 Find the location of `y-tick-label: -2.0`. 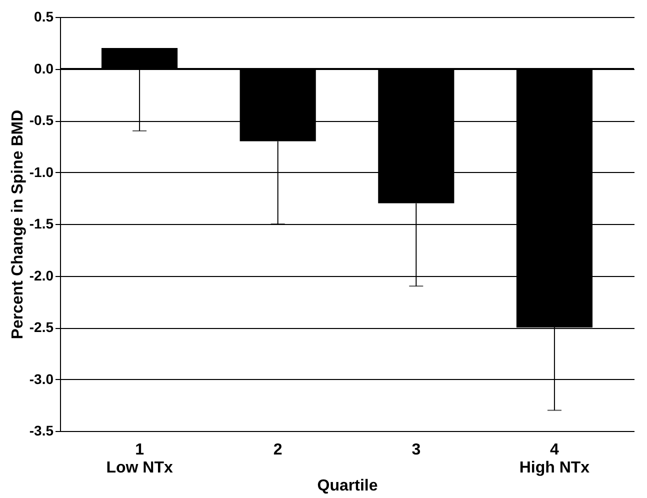

y-tick-label: -2.0 is located at coordinates (41, 275).